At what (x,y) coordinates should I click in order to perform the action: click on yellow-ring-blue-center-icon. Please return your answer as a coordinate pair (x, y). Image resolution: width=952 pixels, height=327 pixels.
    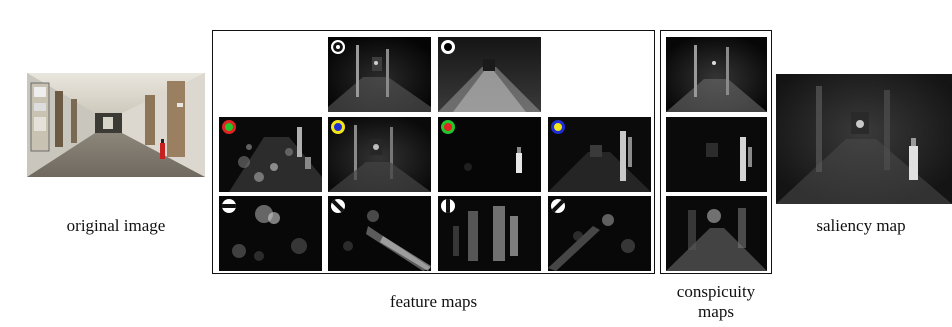
    Looking at the image, I should click on (338, 127).